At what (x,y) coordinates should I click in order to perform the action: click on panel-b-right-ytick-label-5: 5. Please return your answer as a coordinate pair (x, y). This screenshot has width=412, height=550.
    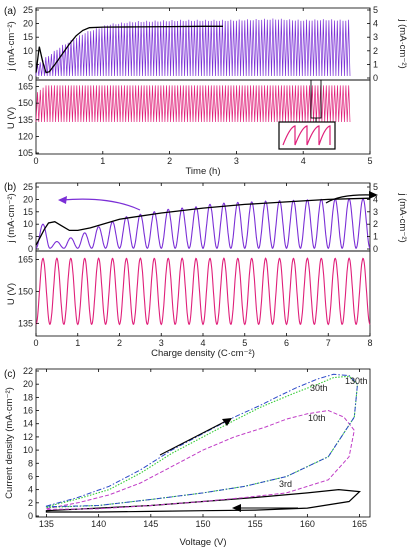
    Looking at the image, I should click on (375, 187).